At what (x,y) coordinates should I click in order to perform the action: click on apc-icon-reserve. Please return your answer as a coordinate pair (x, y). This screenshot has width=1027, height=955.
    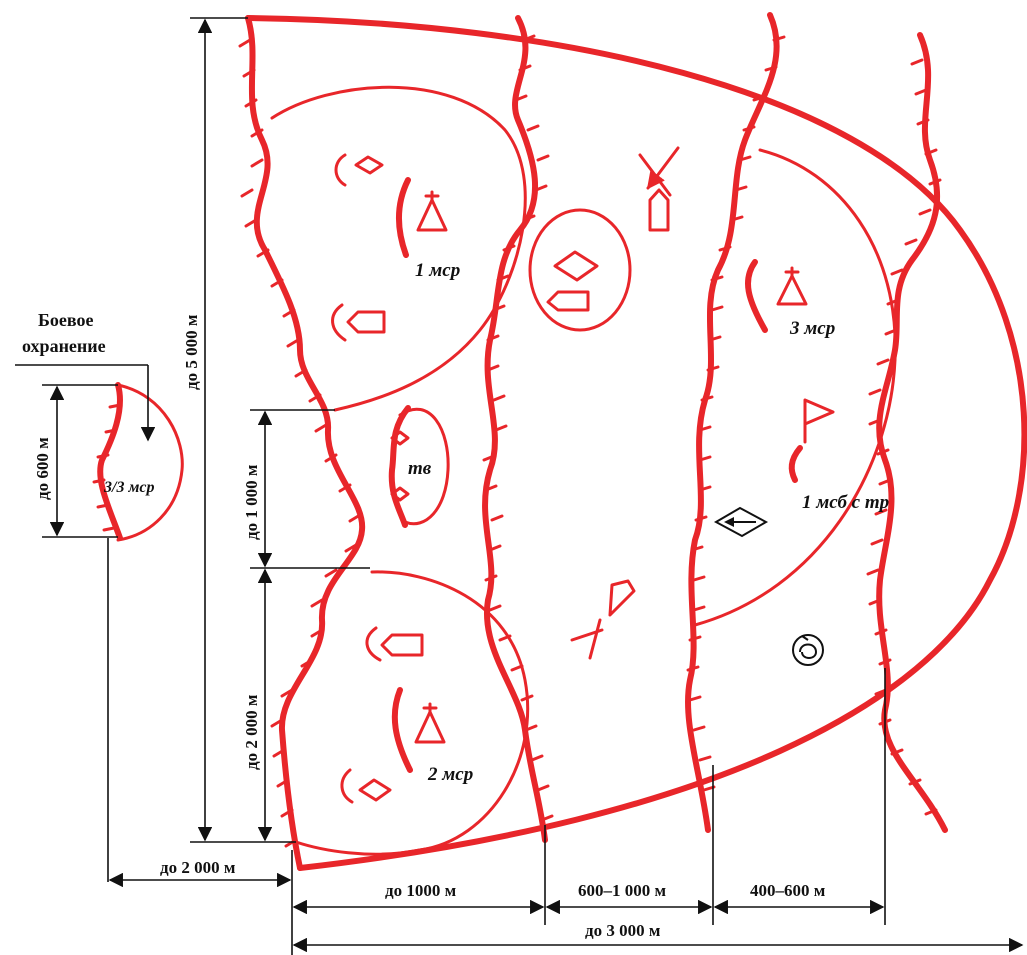
    Looking at the image, I should click on (568, 301).